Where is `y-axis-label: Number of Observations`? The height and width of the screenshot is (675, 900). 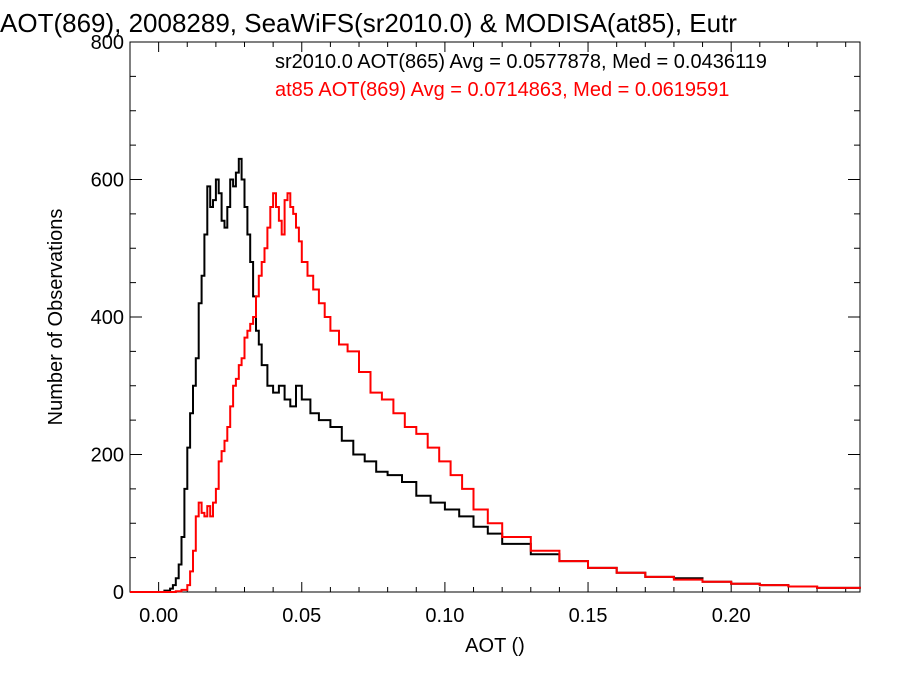 y-axis-label: Number of Observations is located at coordinates (56, 317).